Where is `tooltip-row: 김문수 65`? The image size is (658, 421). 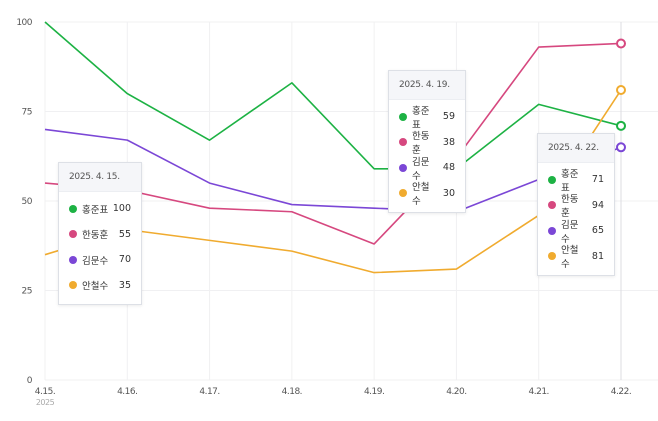 tooltip-row: 김문수 65 is located at coordinates (576, 231).